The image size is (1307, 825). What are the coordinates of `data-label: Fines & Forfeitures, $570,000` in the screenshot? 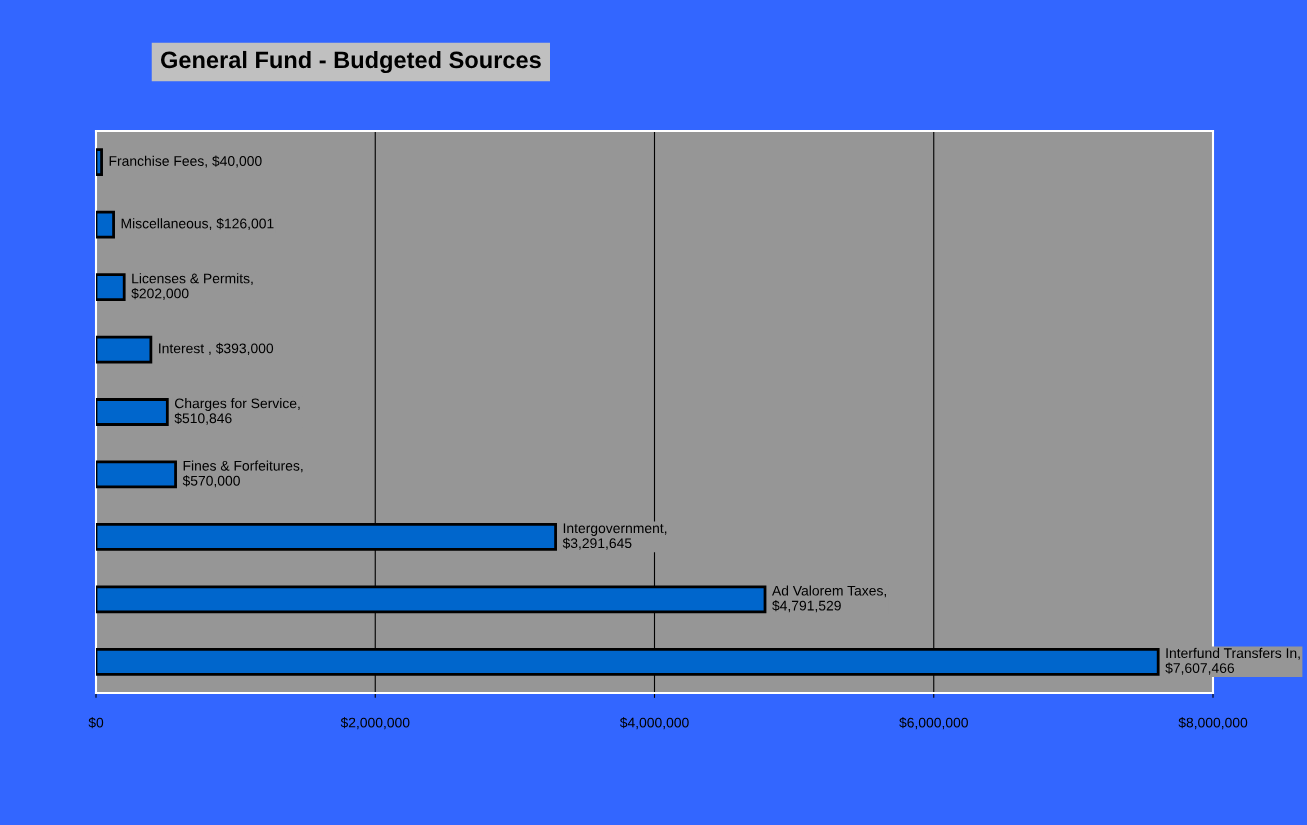 It's located at (242, 474).